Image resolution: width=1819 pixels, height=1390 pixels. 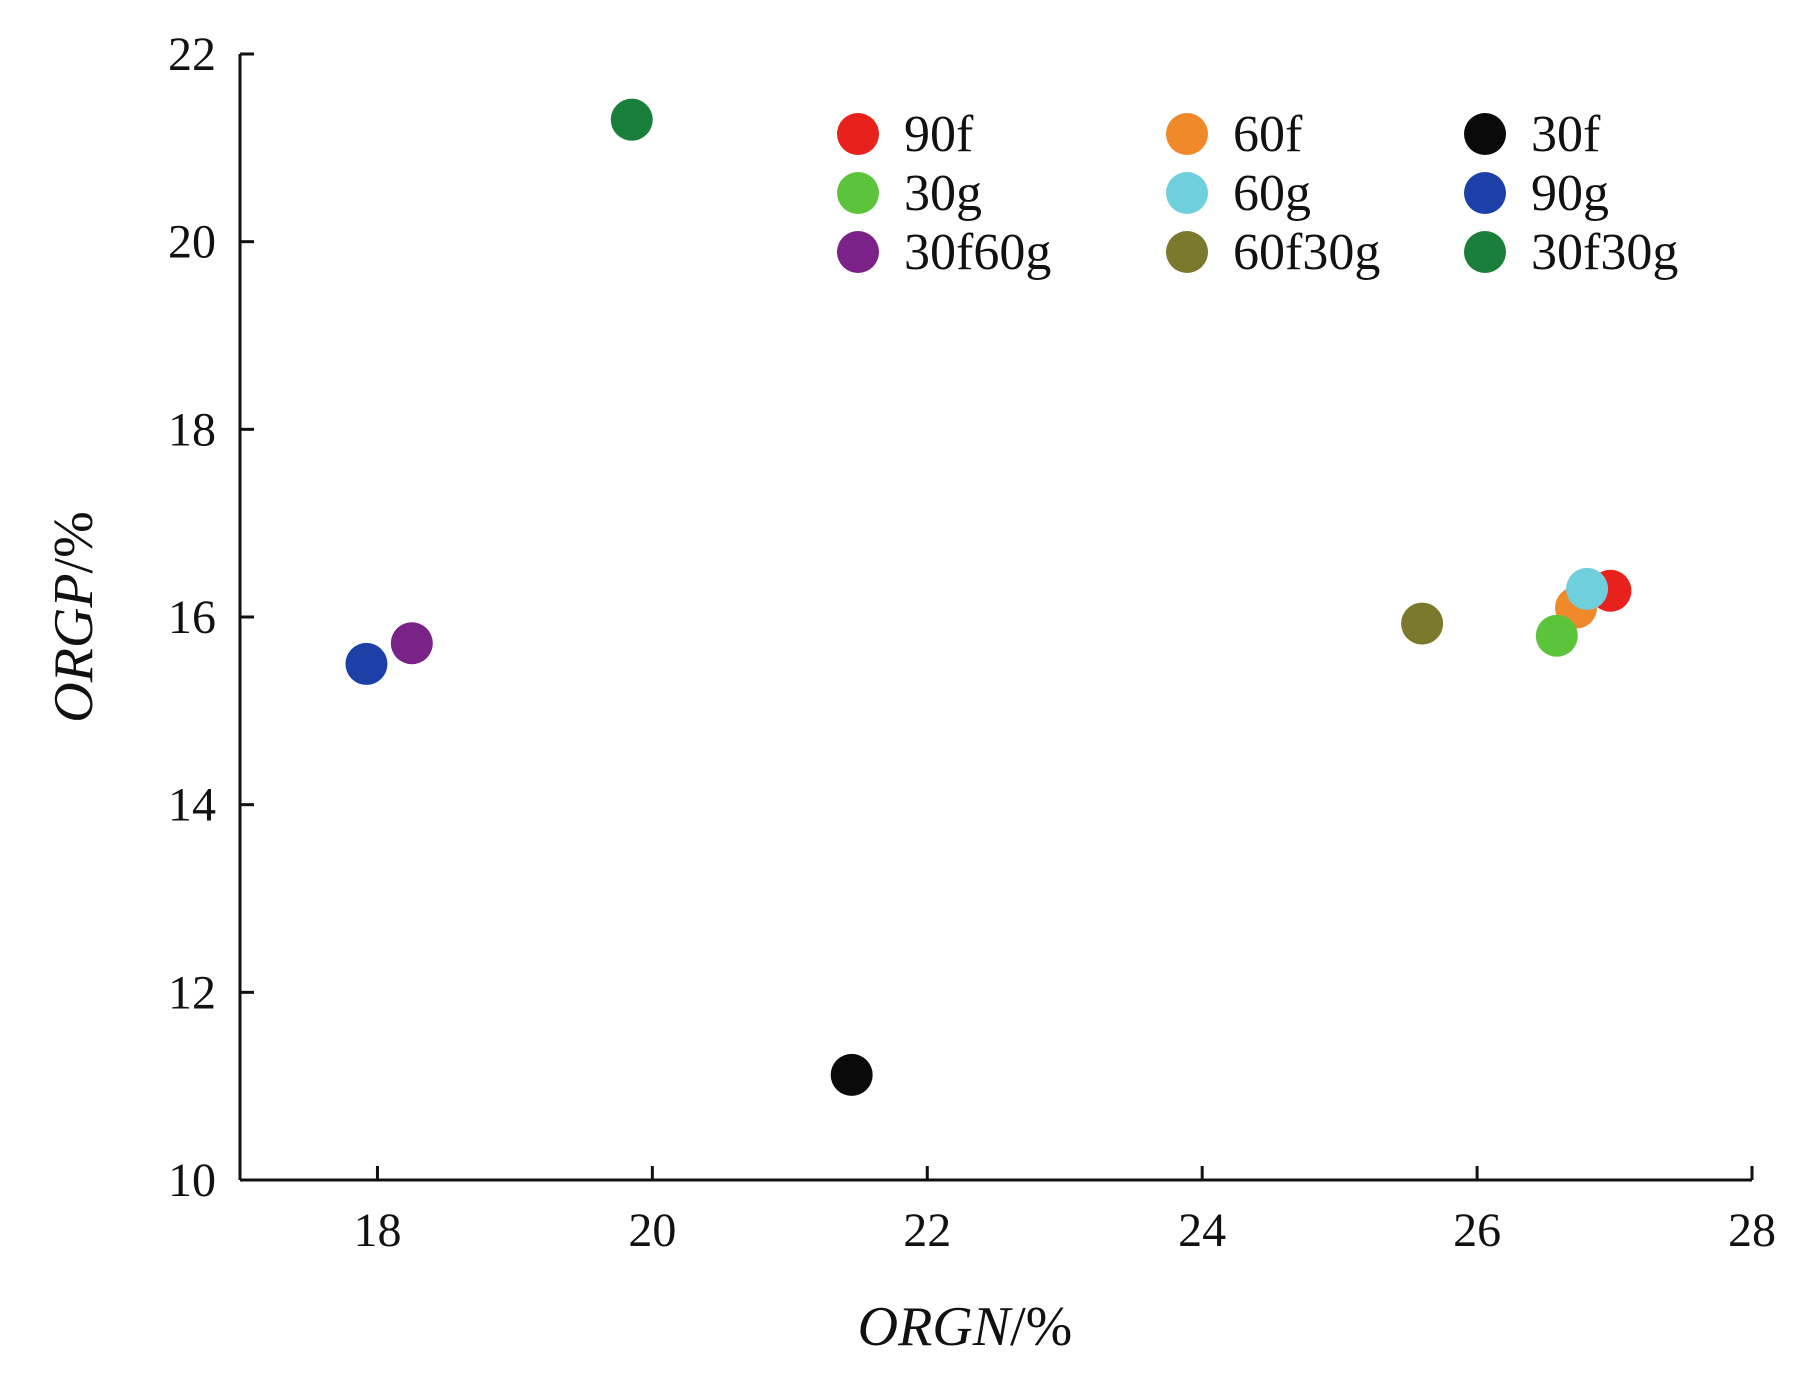 What do you see at coordinates (411, 643) in the screenshot?
I see `point-30f60g` at bounding box center [411, 643].